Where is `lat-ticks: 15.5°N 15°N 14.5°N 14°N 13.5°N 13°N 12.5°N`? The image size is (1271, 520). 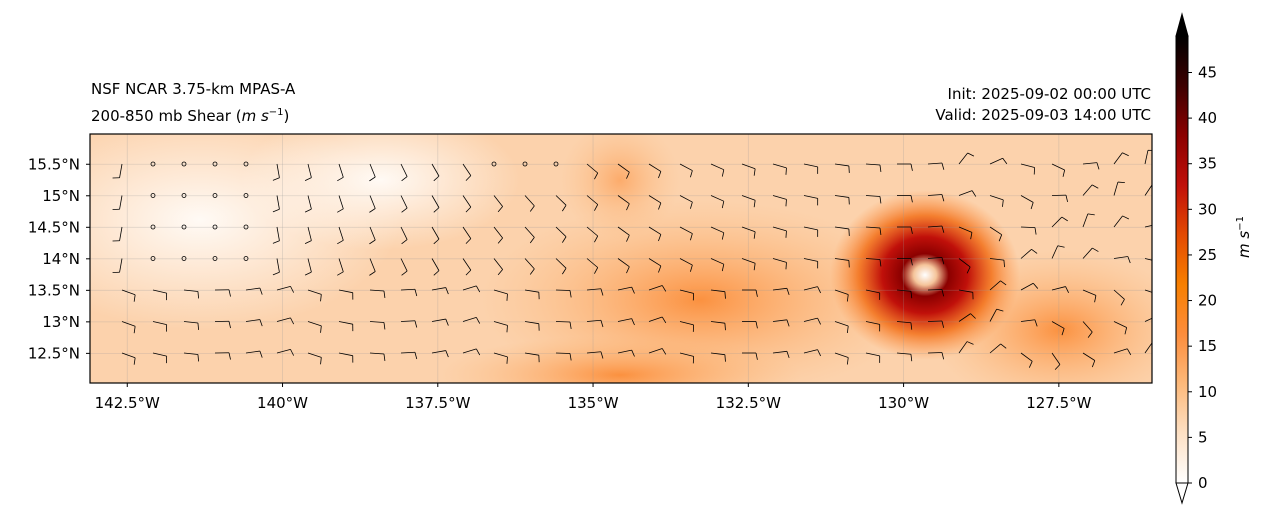
lat-ticks: 15.5°N 15°N 14.5°N 14°N 13.5°N 13°N 12.5°N is located at coordinates (59, 258).